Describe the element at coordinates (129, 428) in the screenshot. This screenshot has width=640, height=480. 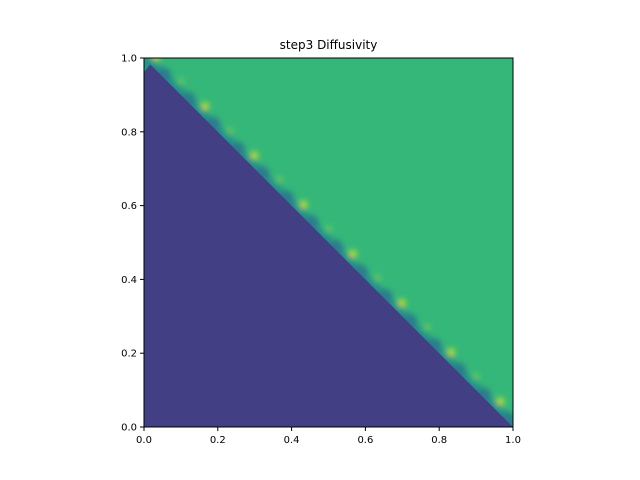
I see `y-tick-label: 0.0` at that location.